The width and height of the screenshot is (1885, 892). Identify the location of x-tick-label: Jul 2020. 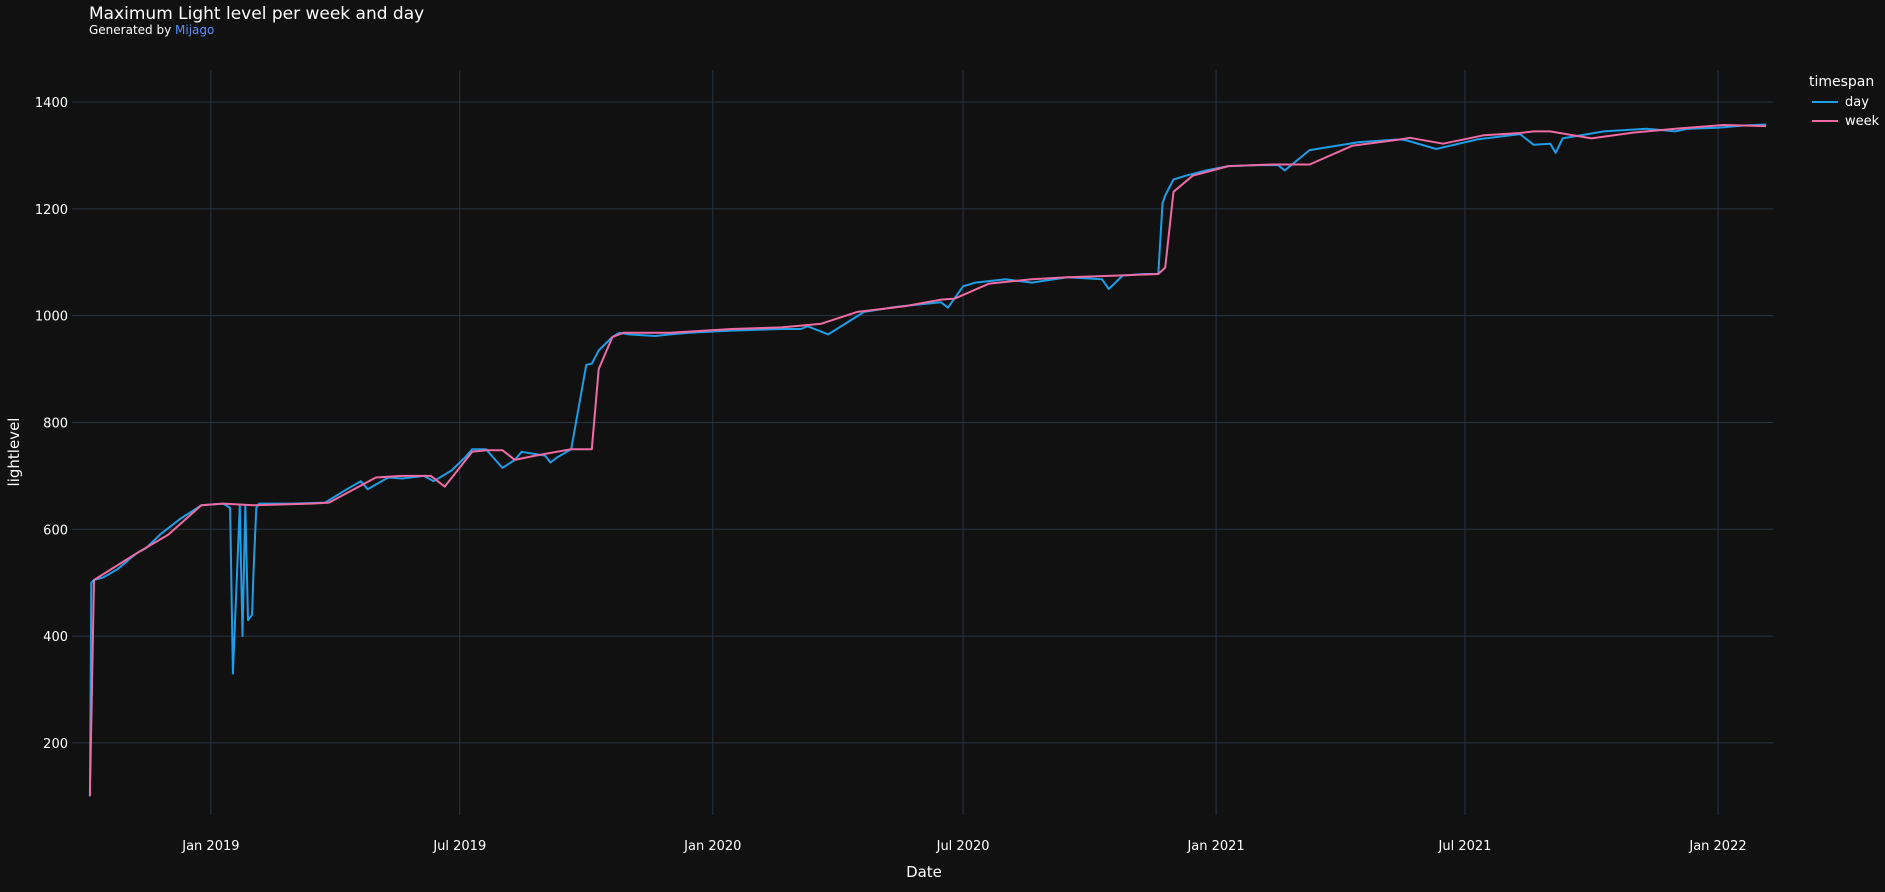
(963, 846).